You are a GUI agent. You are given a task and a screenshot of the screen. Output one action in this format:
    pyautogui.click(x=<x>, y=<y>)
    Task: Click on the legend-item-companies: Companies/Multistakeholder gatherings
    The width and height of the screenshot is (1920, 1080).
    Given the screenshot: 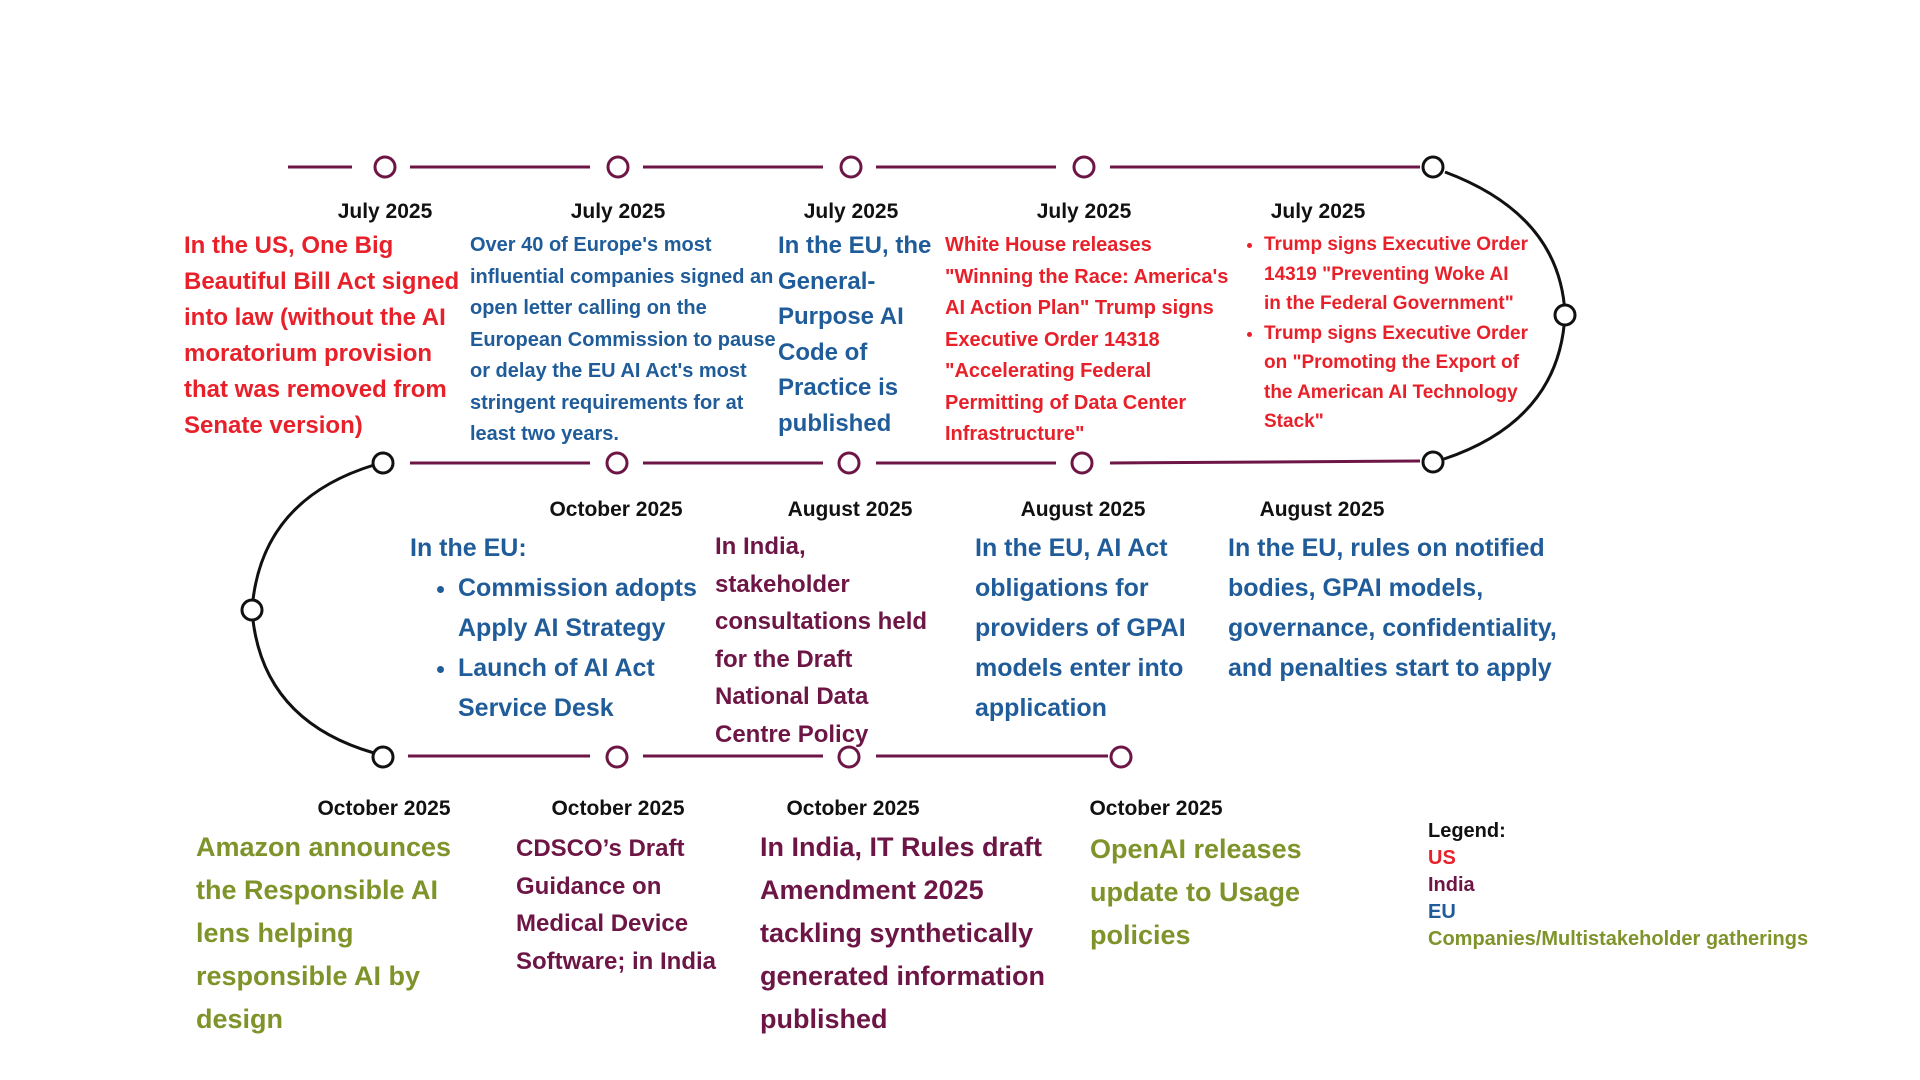 What is the action you would take?
    pyautogui.click(x=1618, y=939)
    